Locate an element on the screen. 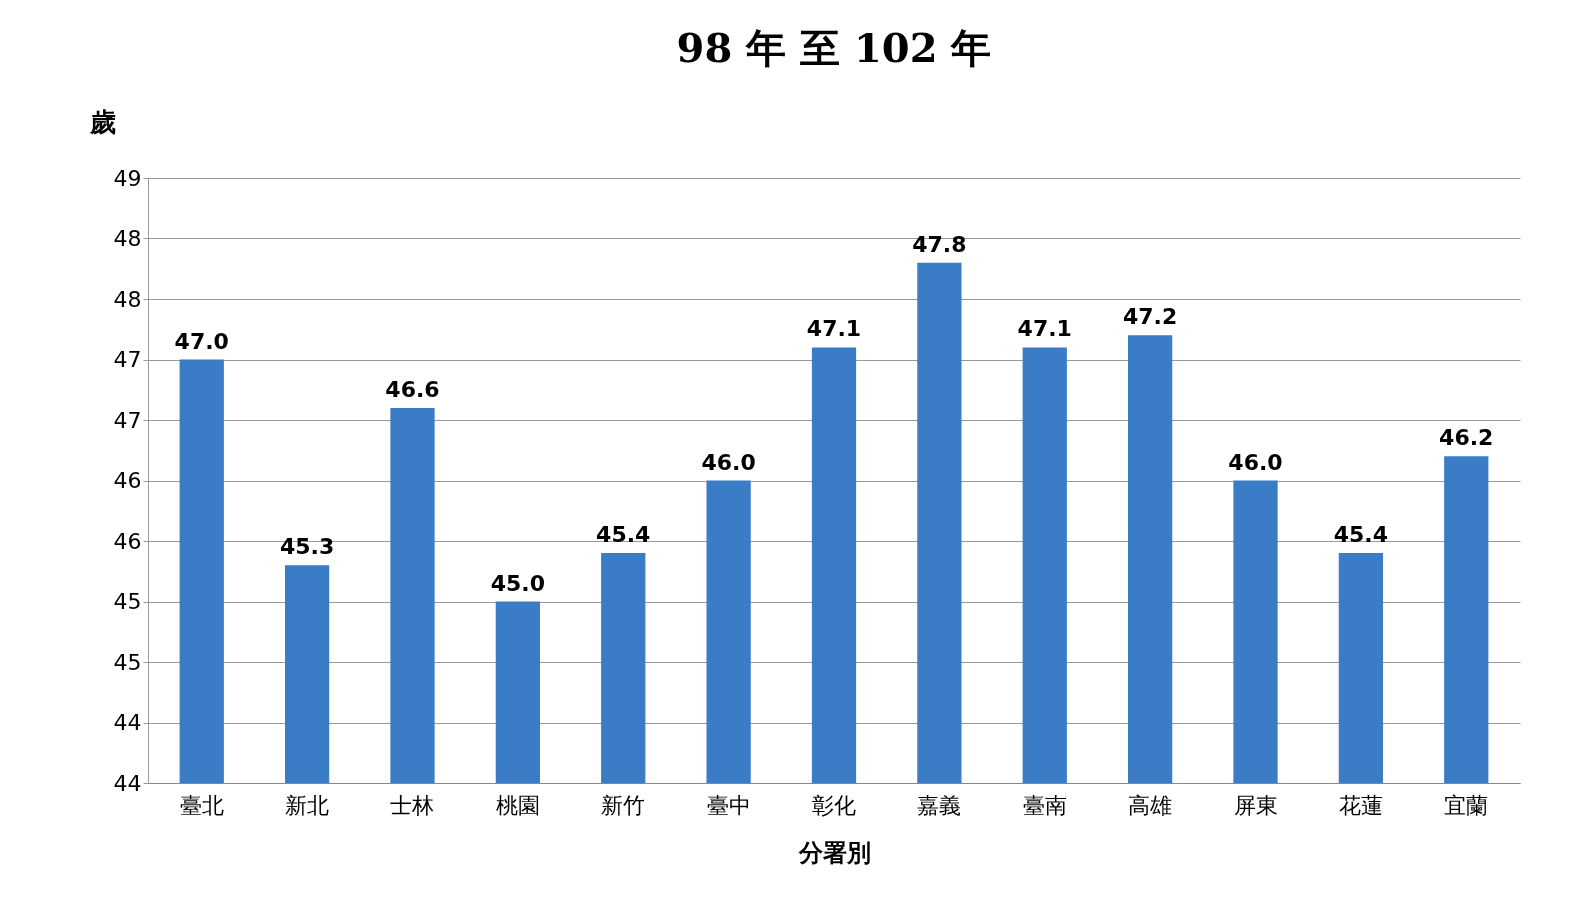  chart-title: 98 年 至 102 年 is located at coordinates (834, 47).